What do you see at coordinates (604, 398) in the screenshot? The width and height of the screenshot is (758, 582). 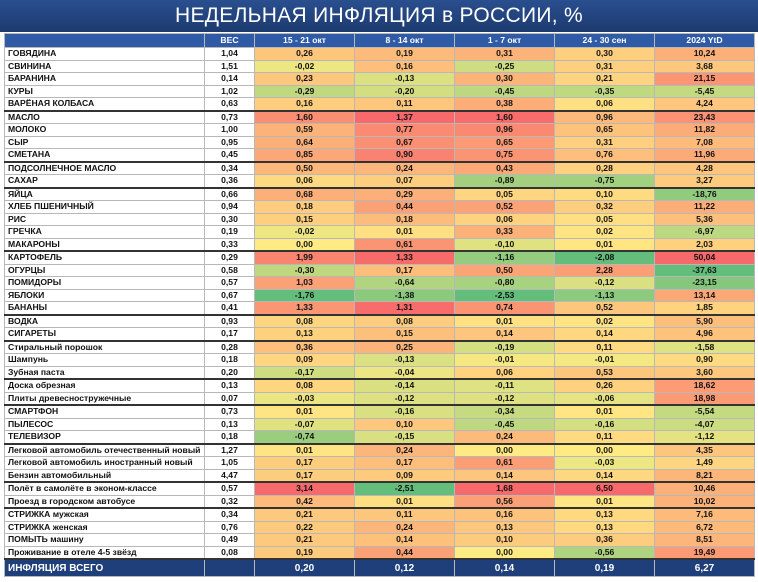 I see `value-cell: -0,06` at bounding box center [604, 398].